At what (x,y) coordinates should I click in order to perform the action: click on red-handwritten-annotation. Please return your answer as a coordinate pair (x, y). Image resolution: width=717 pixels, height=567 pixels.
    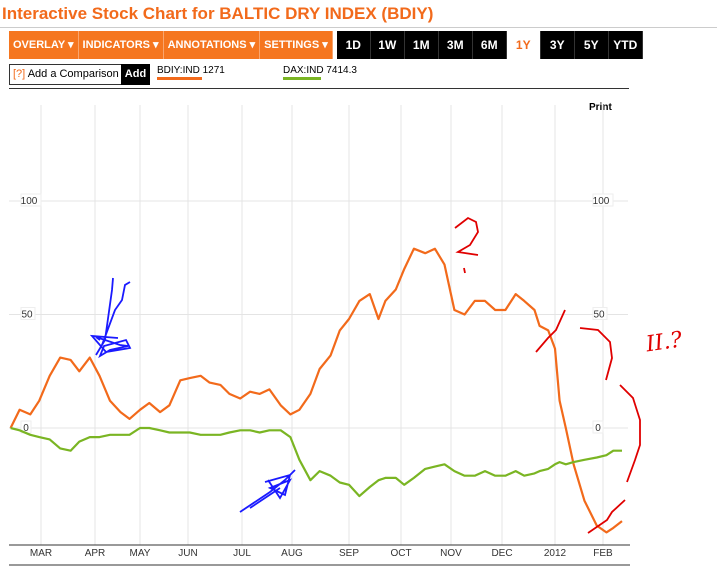
    Looking at the image, I should click on (574, 345).